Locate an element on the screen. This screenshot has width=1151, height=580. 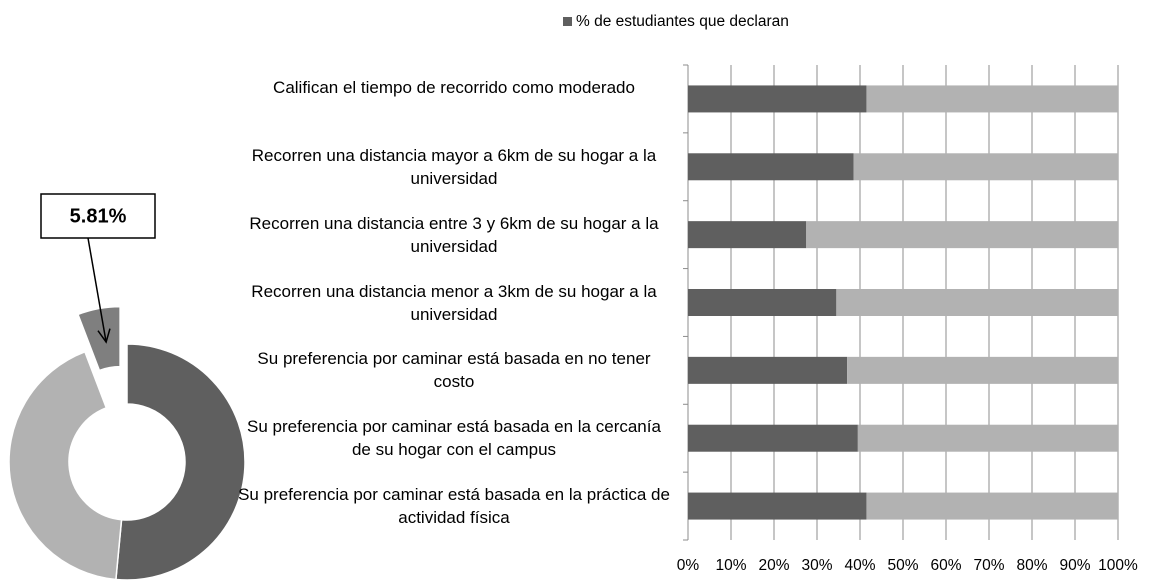
annotation-arrow is located at coordinates (97, 290).